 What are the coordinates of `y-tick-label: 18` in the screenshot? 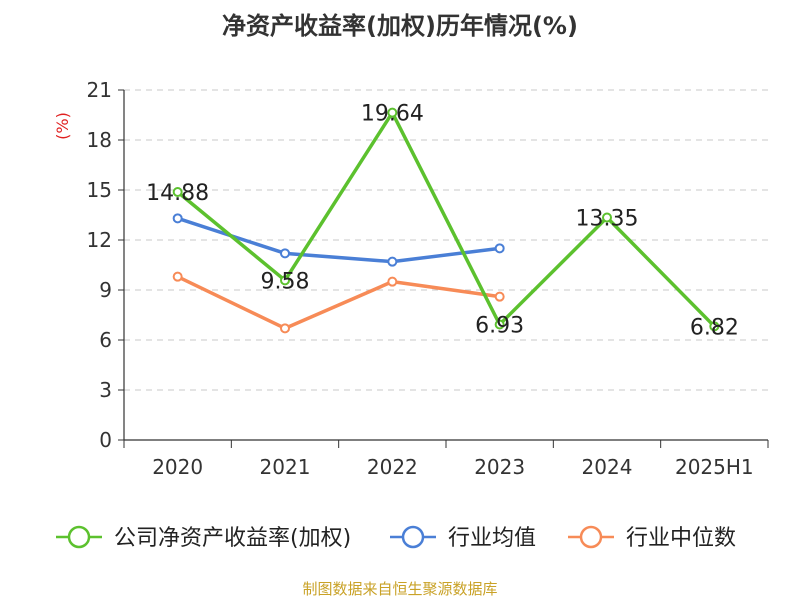 It's located at (99, 140).